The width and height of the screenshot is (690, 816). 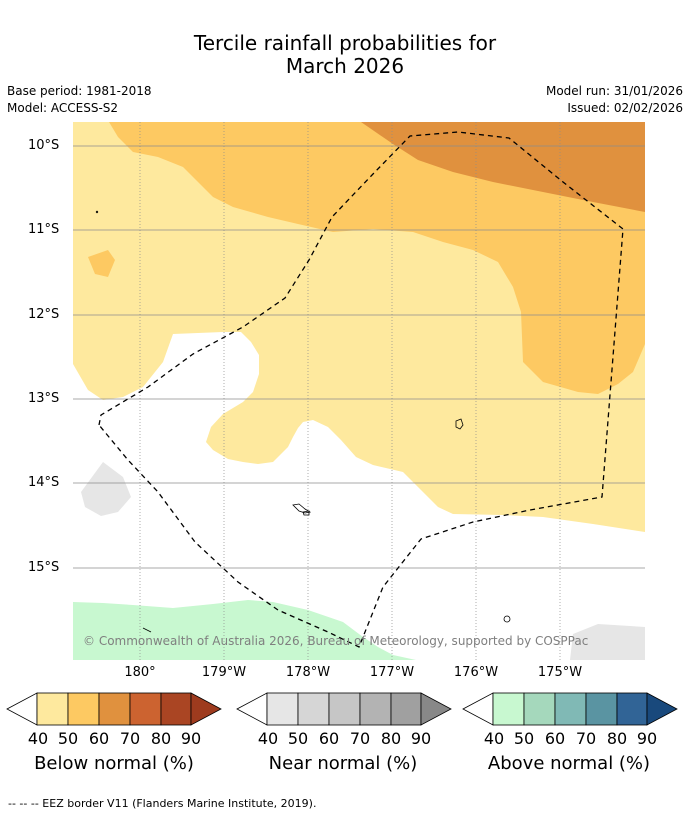 I want to click on lon-label-175w: 175°W, so click(x=560, y=672).